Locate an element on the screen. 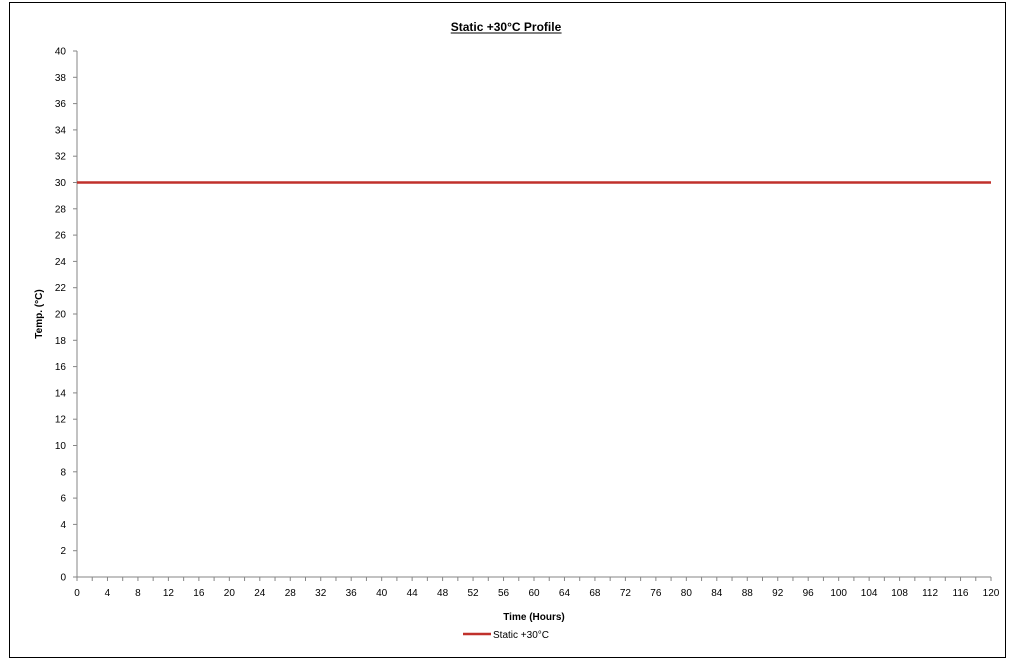 This screenshot has width=1009, height=658. y-tick-label: 22 is located at coordinates (61, 288).